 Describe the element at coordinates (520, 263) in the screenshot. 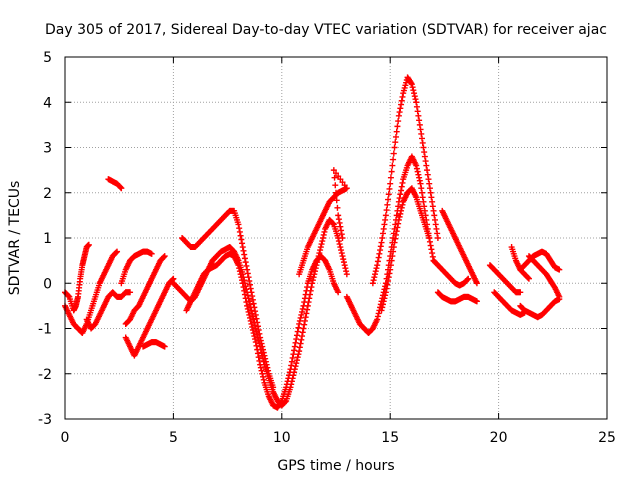

I see `series-track-u` at that location.